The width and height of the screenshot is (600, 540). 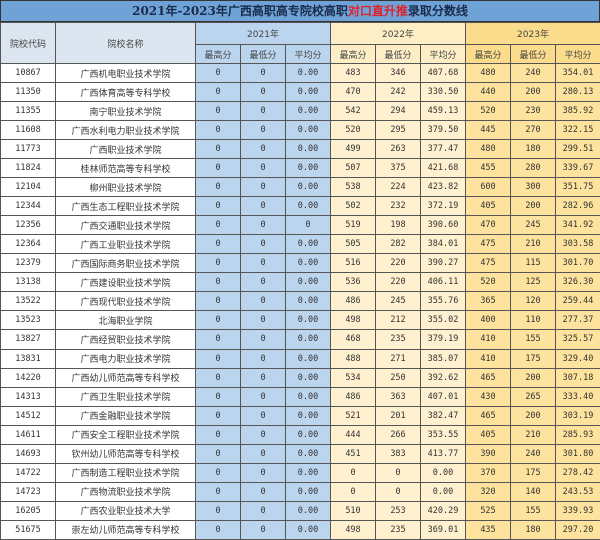 What do you see at coordinates (126, 43) in the screenshot?
I see `header-name: 院校名称` at bounding box center [126, 43].